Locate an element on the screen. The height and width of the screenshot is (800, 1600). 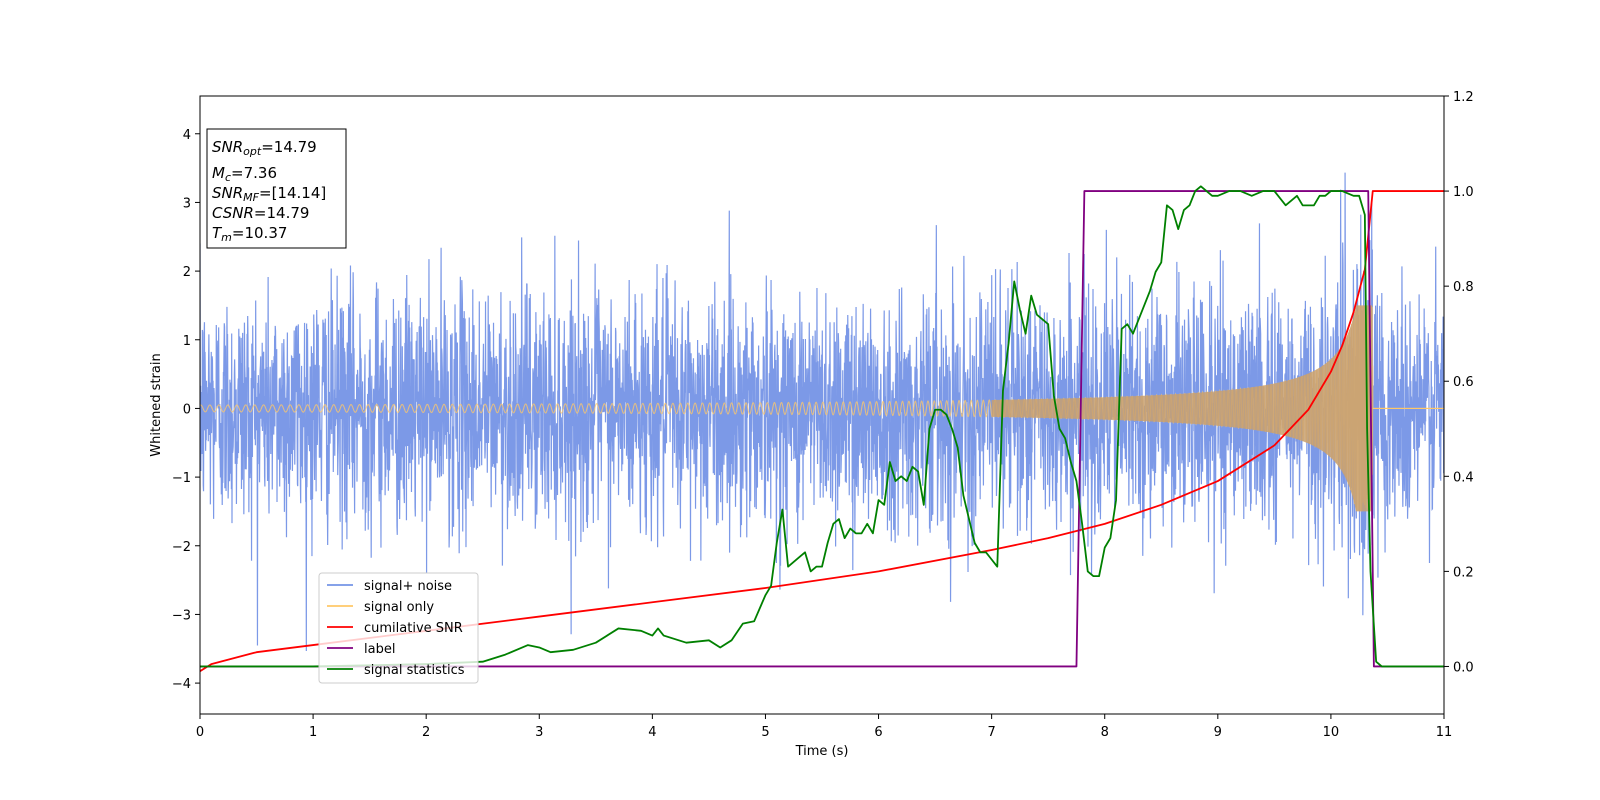
y-tick-label: −4 is located at coordinates (181, 684).